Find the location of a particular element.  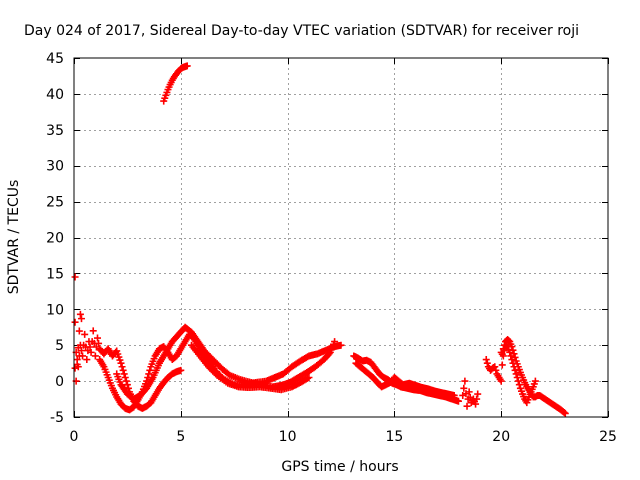

y-tick-label: 30 is located at coordinates (55, 167).